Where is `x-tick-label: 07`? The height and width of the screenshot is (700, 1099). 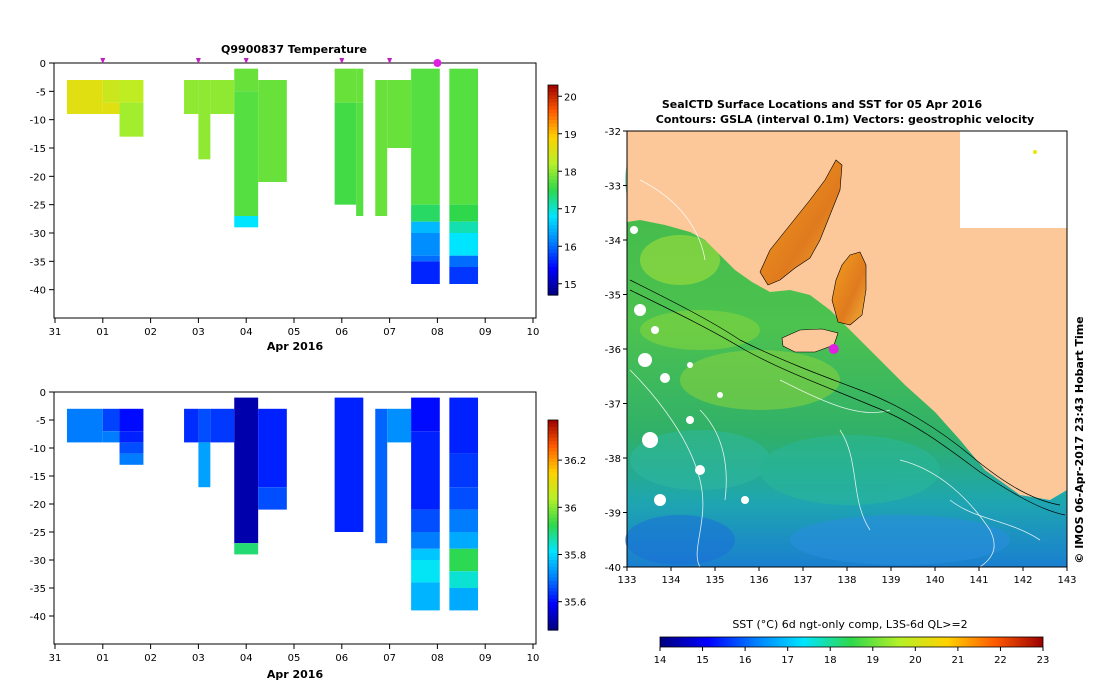
x-tick-label: 07 is located at coordinates (389, 332).